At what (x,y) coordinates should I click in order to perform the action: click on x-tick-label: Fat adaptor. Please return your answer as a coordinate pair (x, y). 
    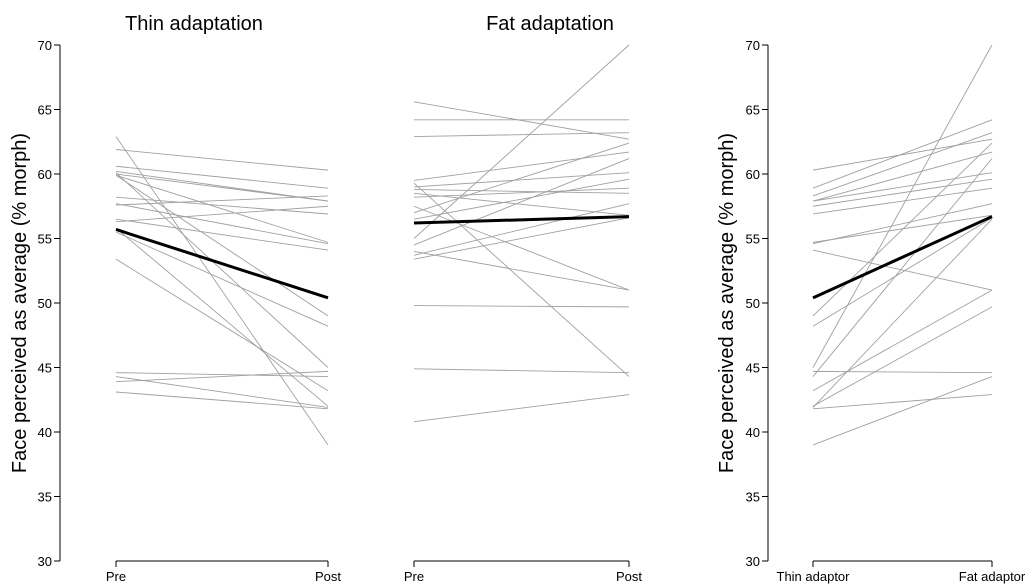
    Looking at the image, I should click on (992, 576).